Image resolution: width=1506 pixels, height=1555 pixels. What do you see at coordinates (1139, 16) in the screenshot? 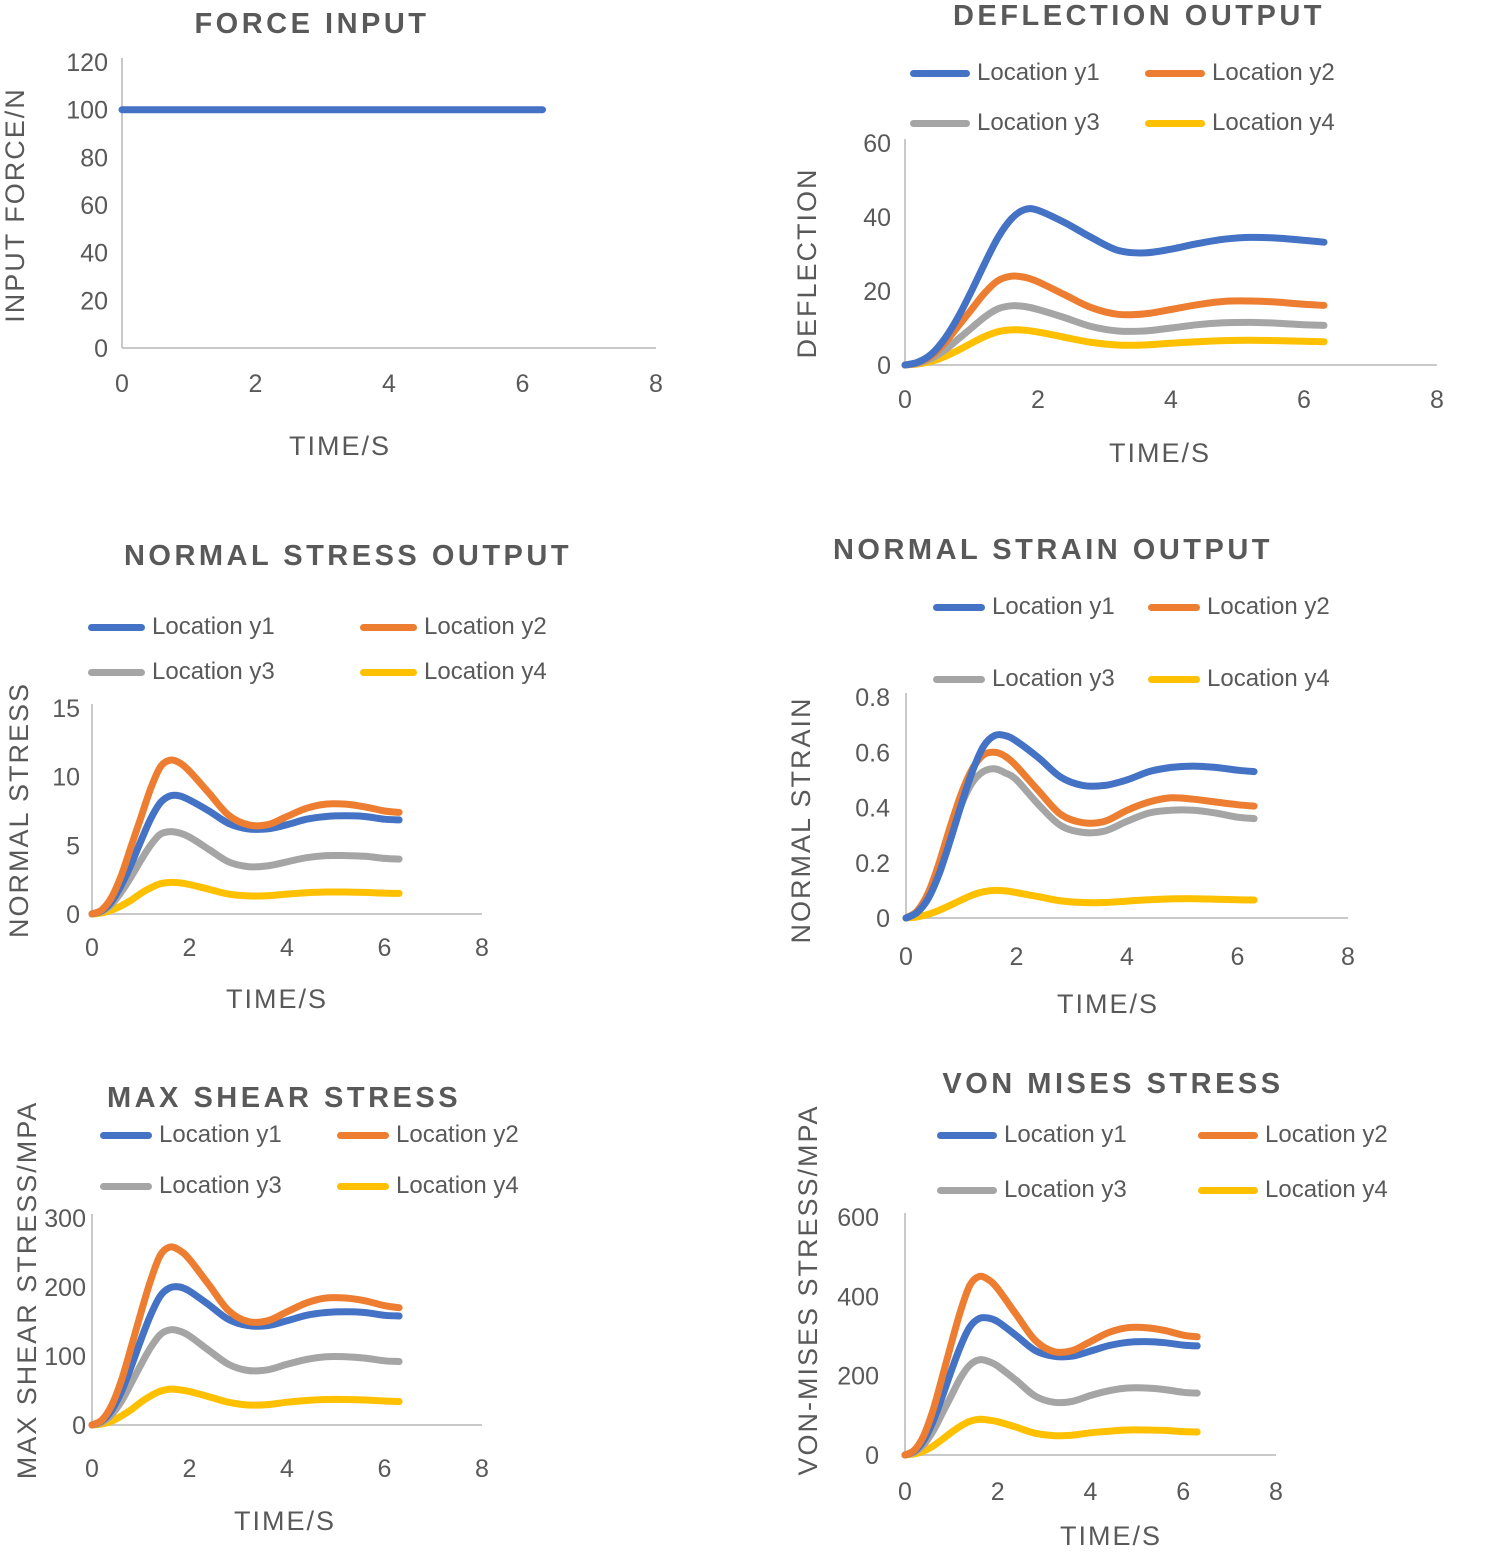
I see `chart-title: DEFLECTION OUTPUT` at bounding box center [1139, 16].